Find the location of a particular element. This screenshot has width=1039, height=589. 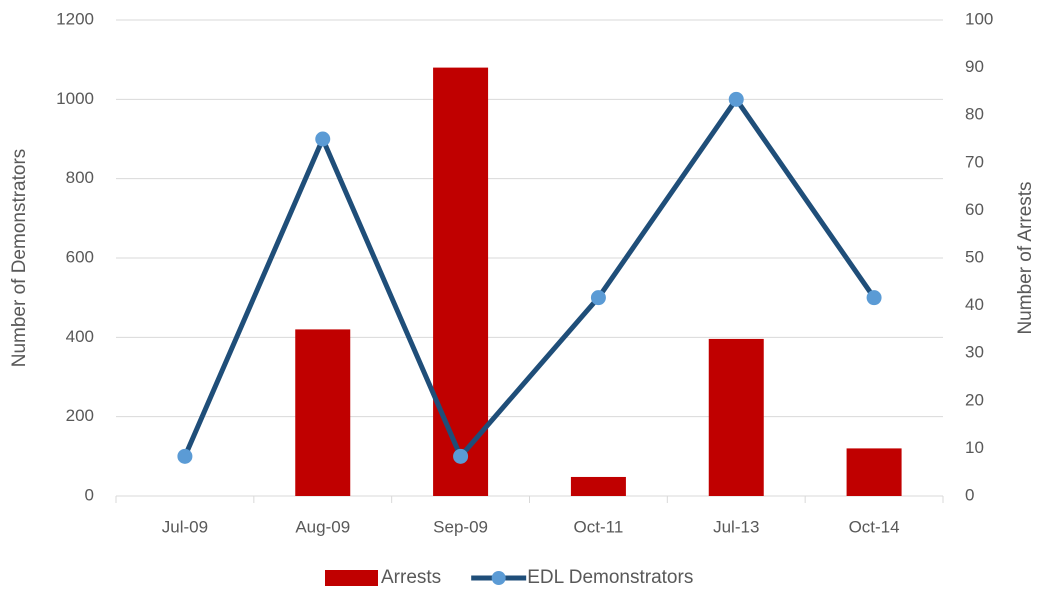

y2-tick-label: 60 is located at coordinates (974, 209).